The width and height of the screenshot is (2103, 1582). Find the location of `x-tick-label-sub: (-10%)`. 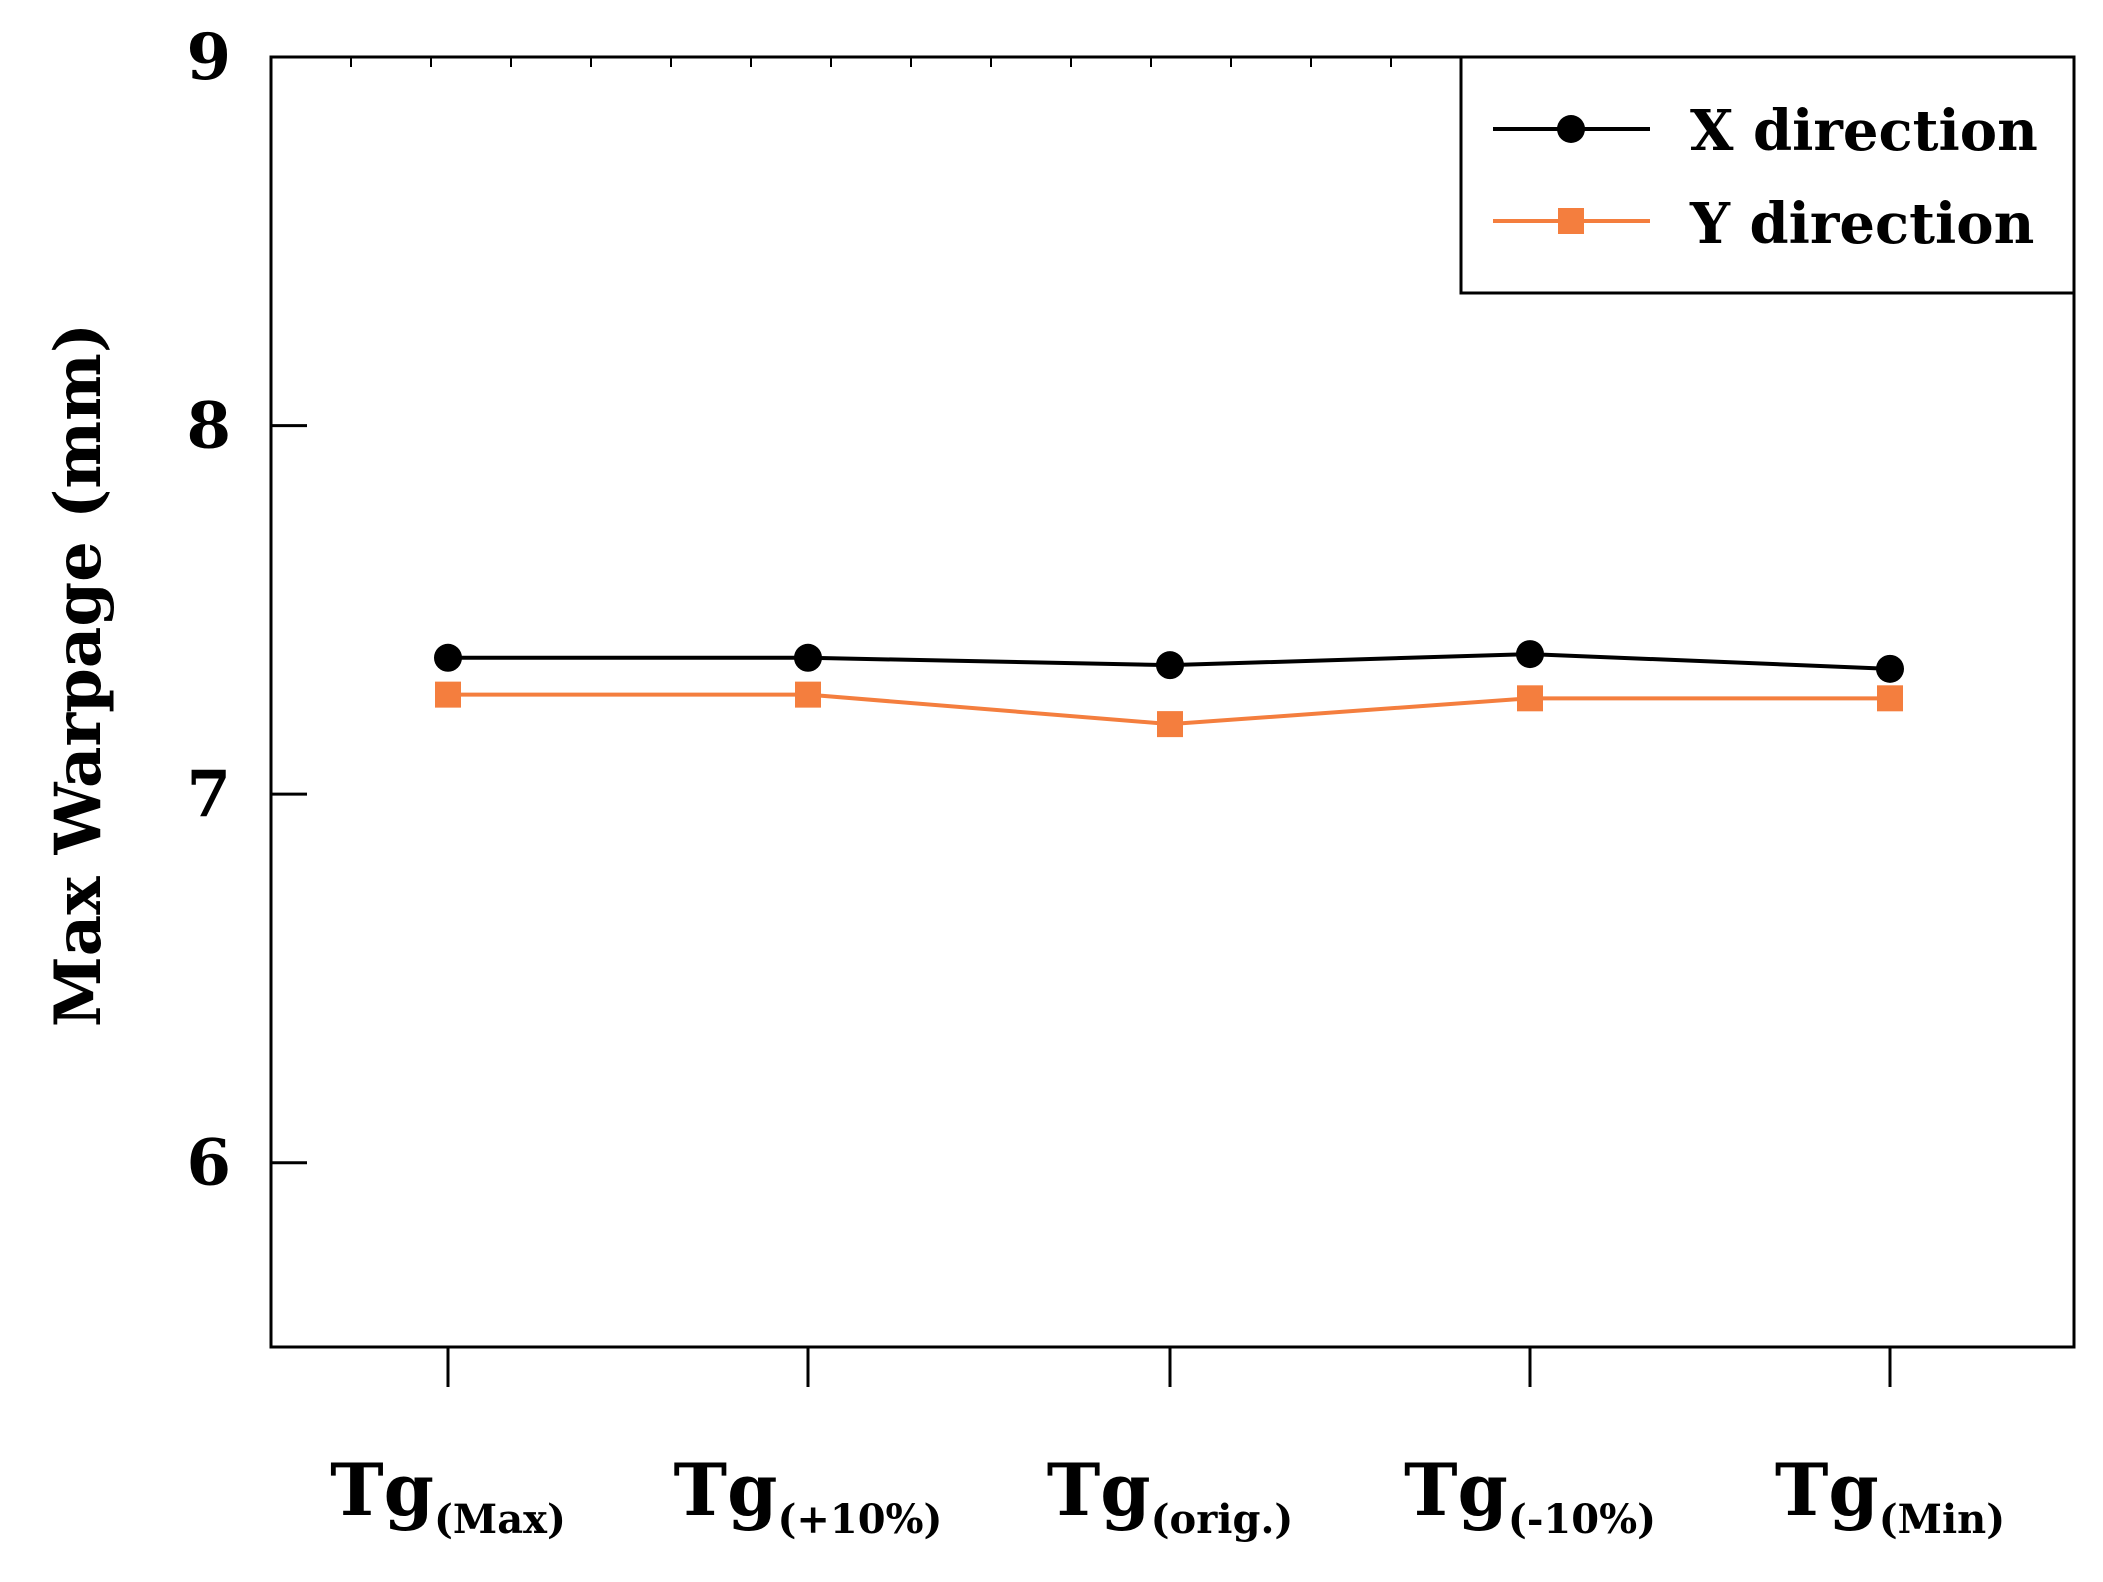

x-tick-label-sub: (-10%) is located at coordinates (1582, 1519).